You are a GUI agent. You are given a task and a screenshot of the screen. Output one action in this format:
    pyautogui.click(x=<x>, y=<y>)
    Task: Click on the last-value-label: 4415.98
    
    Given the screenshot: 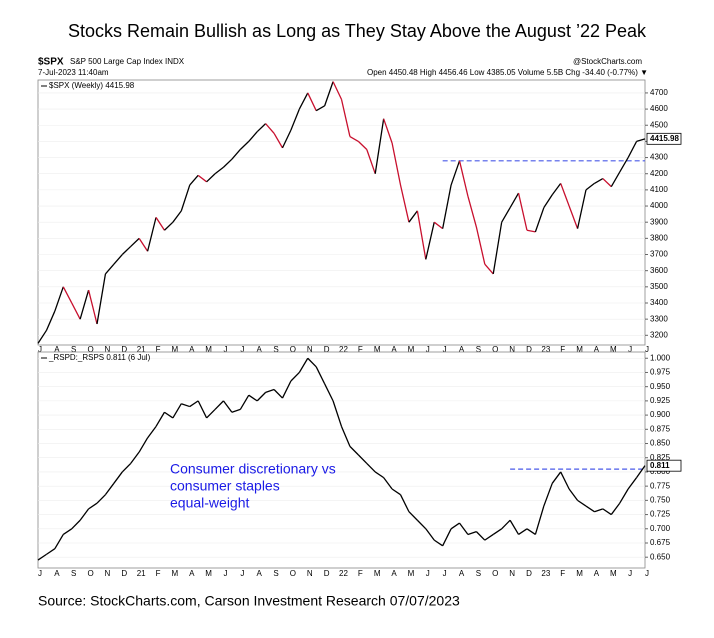 What is the action you would take?
    pyautogui.click(x=664, y=138)
    